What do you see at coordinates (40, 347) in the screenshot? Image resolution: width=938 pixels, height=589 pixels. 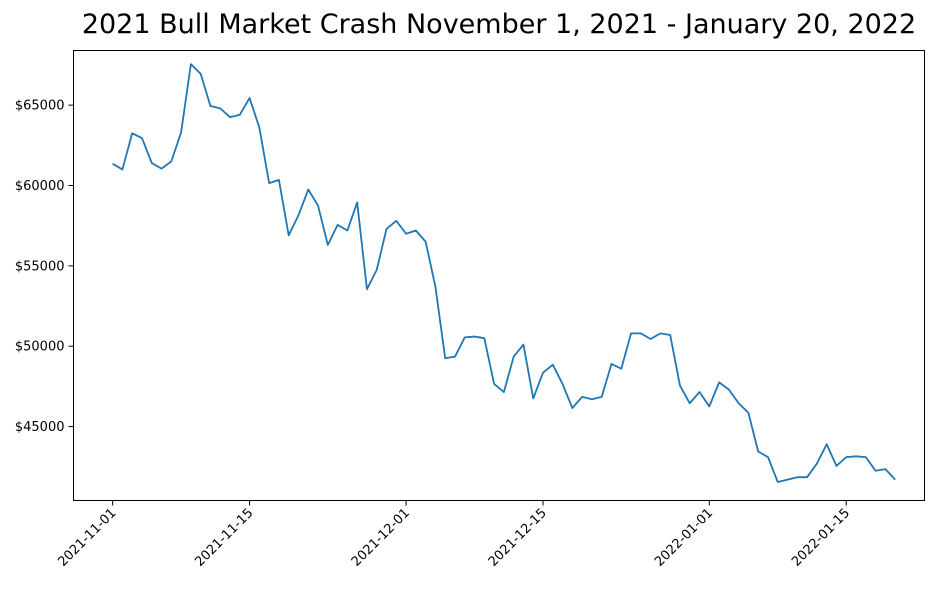 I see `y-tick-label: $50000` at bounding box center [40, 347].